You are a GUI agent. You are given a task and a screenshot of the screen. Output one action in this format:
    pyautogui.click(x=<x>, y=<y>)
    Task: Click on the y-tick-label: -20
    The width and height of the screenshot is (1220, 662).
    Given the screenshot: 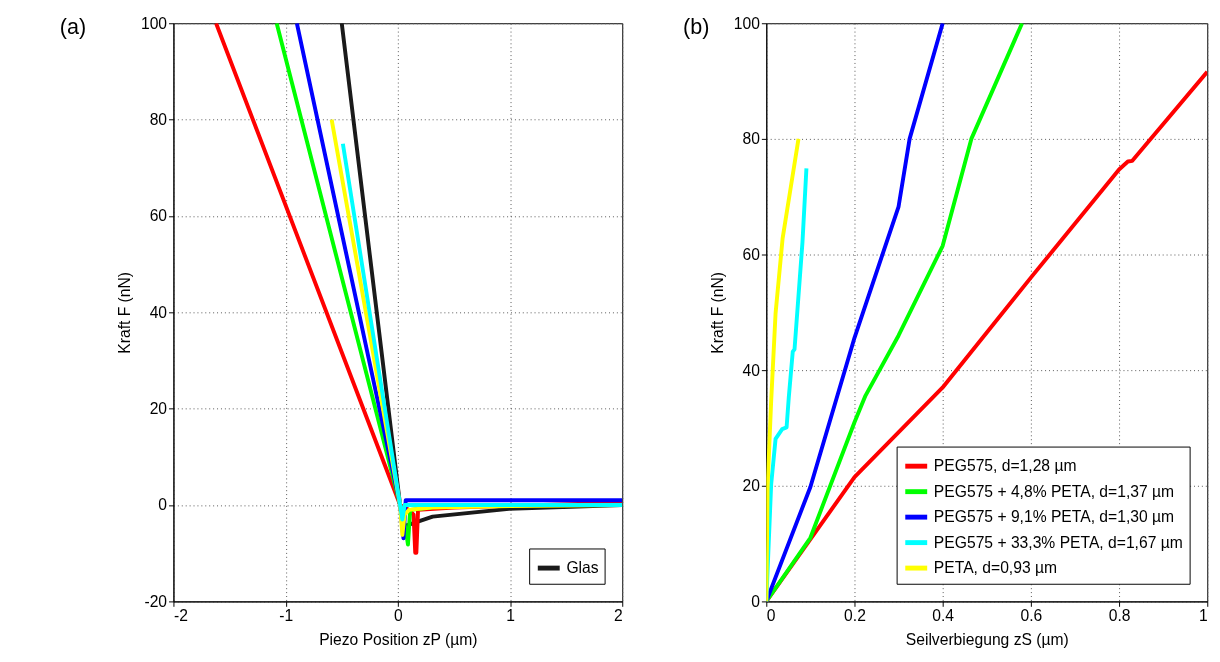 What is the action you would take?
    pyautogui.click(x=156, y=601)
    